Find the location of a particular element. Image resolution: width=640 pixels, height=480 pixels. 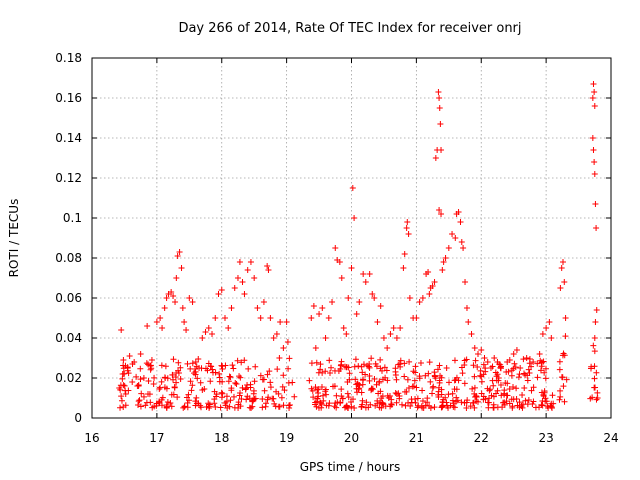

y-tick-label: 0.16 is located at coordinates (68, 98).